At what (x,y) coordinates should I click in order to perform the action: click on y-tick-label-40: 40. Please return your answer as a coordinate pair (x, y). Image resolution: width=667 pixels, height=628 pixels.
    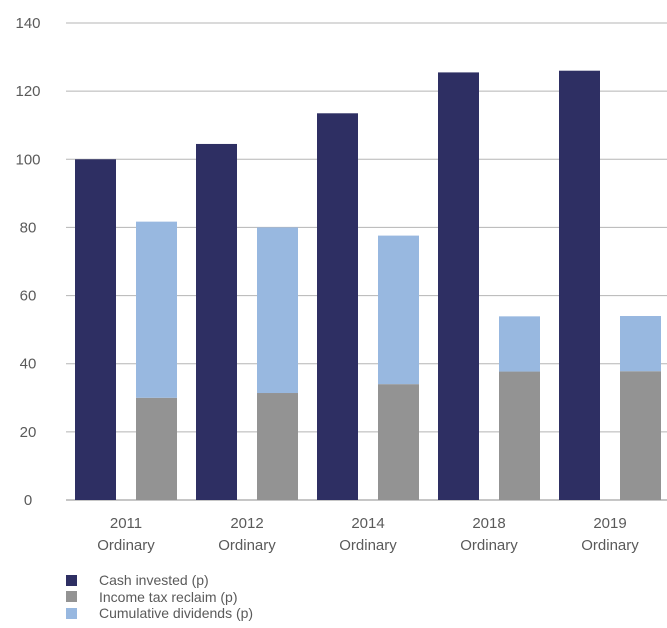
    Looking at the image, I should click on (28, 364).